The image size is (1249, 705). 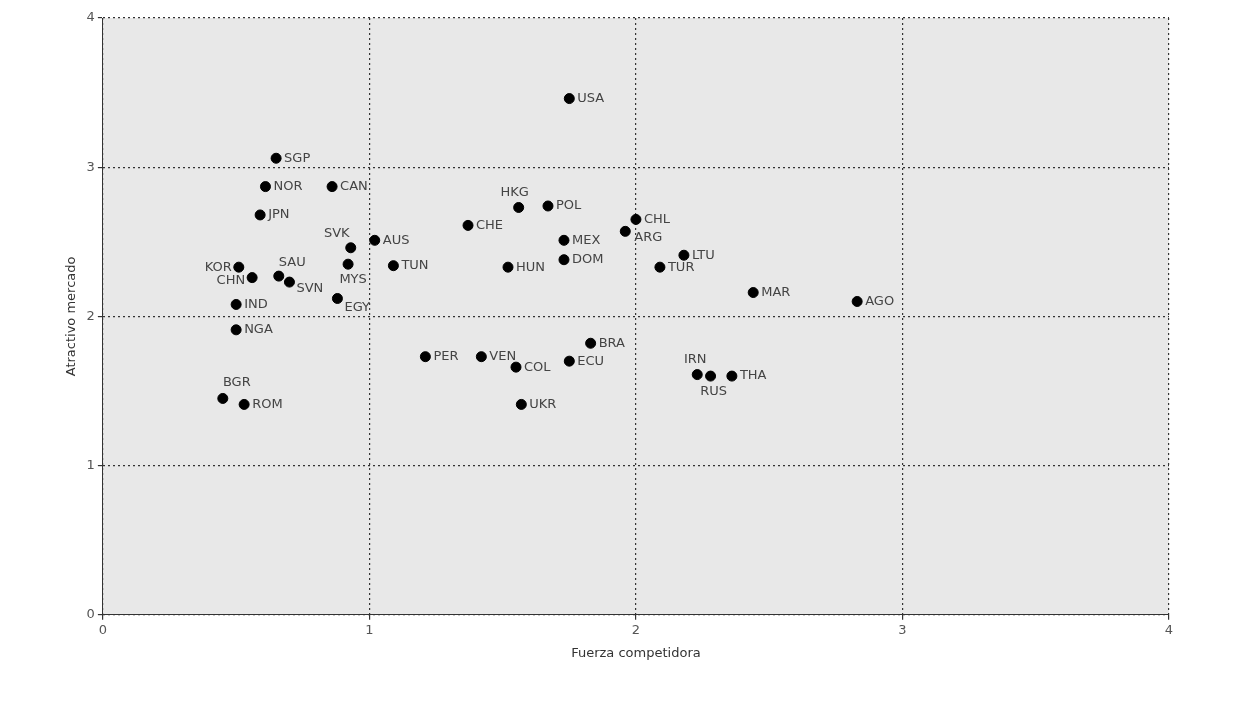 What do you see at coordinates (357, 306) in the screenshot?
I see `data-label: EGY` at bounding box center [357, 306].